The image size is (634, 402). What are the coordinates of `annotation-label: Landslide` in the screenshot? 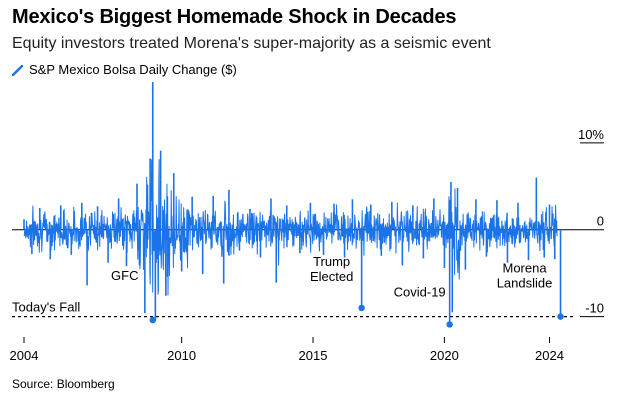 It's located at (525, 283).